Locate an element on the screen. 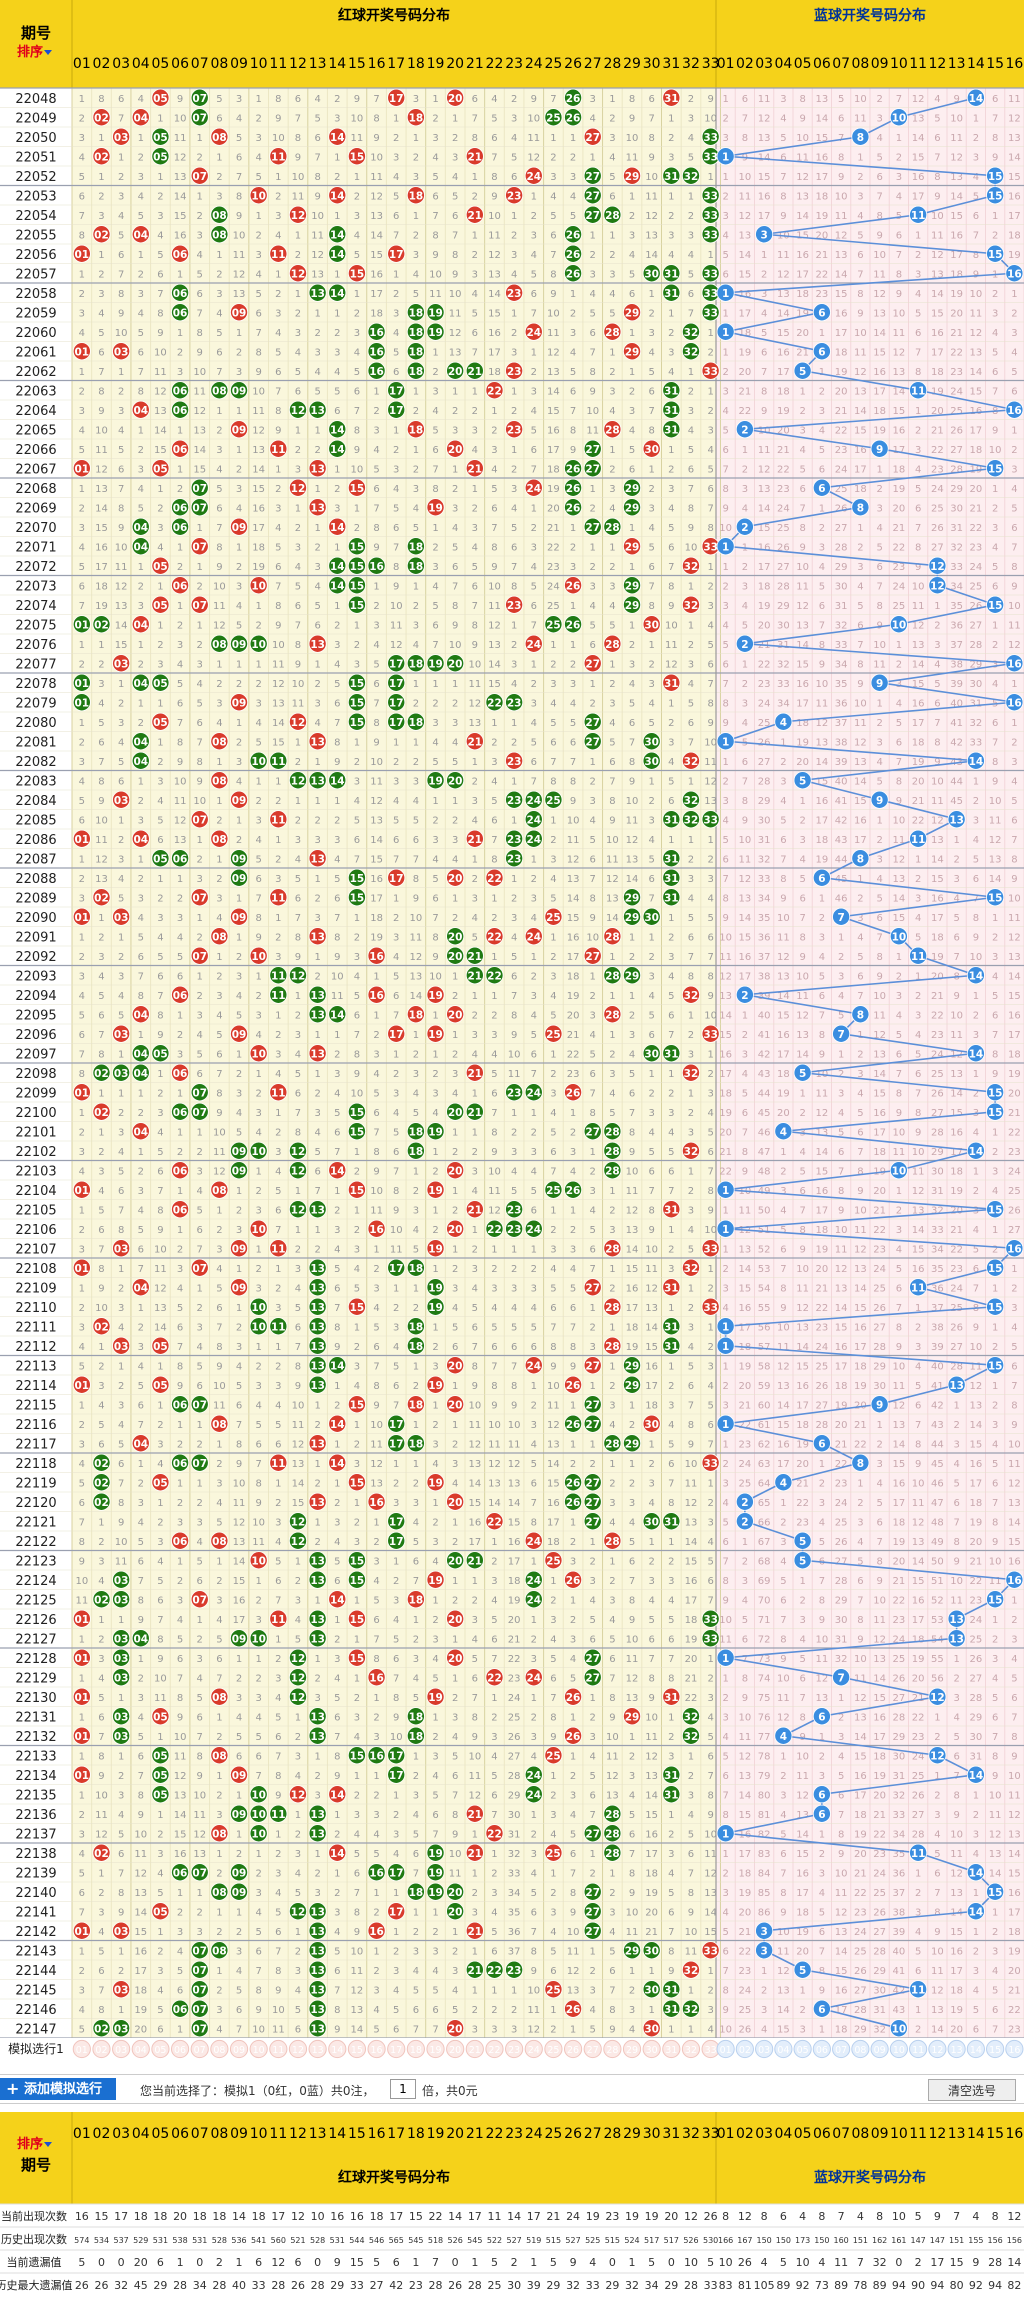  red-area-title: 红球开奖号码分布 is located at coordinates (394, 15).